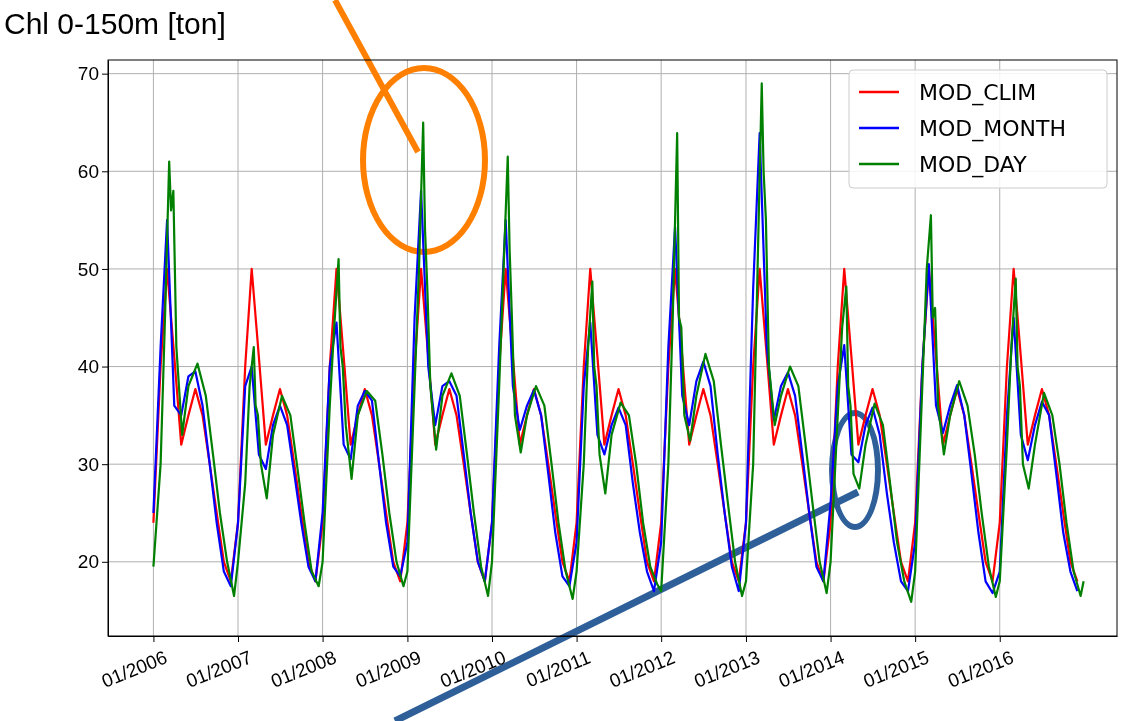 This screenshot has width=1127, height=721. I want to click on y-tick-label: 70, so click(88, 74).